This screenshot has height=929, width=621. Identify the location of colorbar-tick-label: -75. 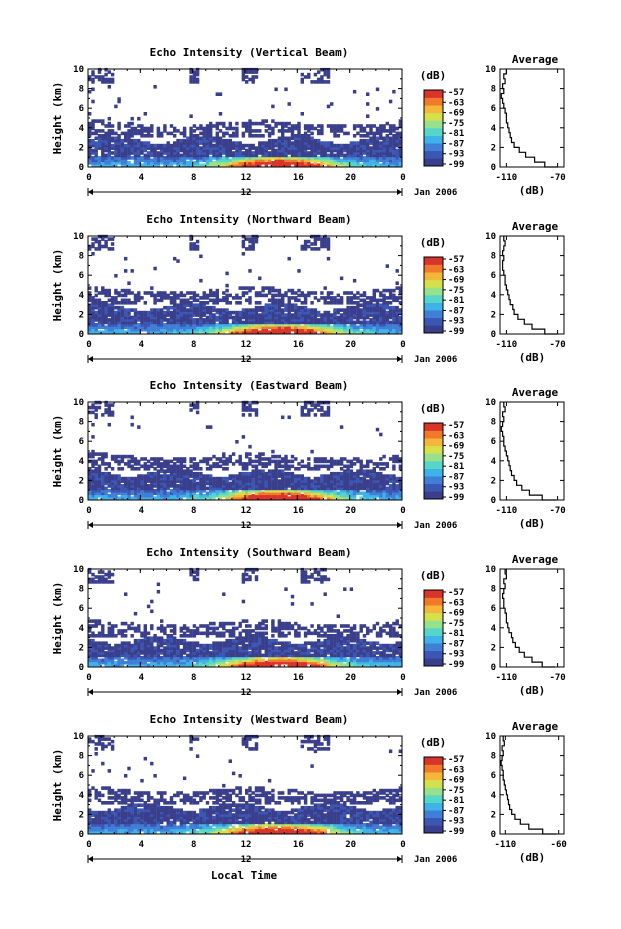
(456, 457).